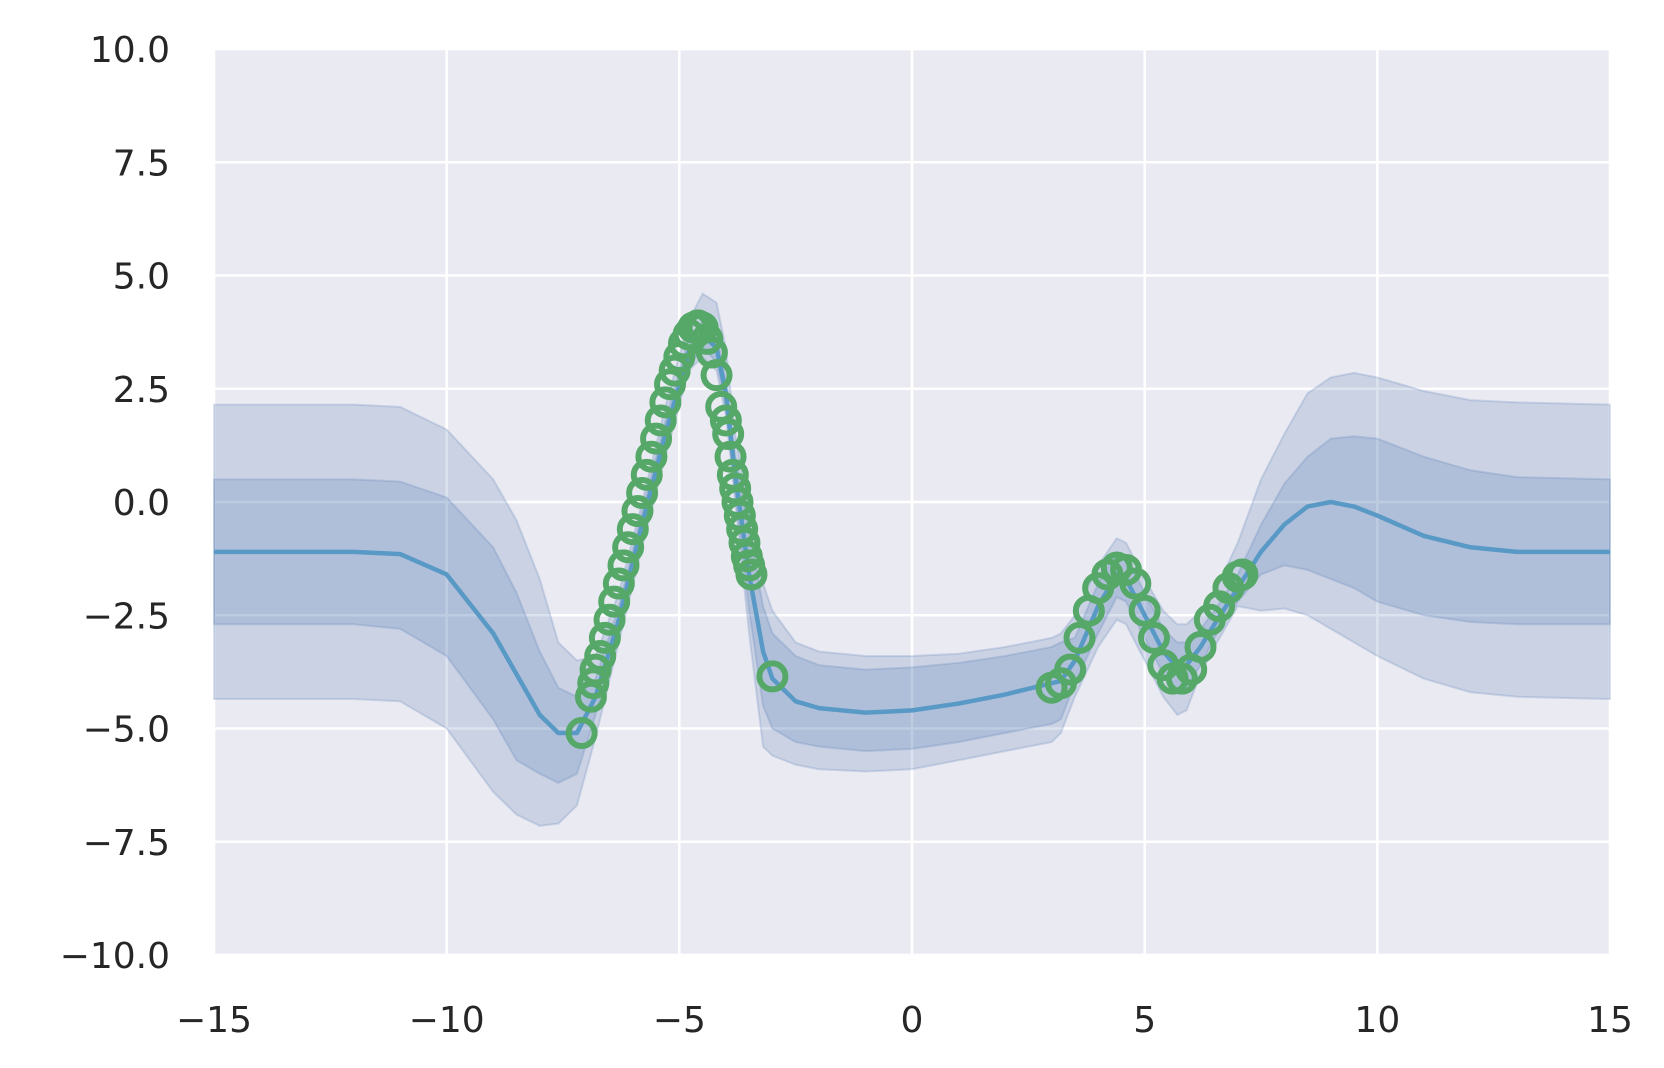 The width and height of the screenshot is (1664, 1068). I want to click on y-axis-ticks: 10.0 7.5 5.0 2.5 0.0 −2.5 −5.0 −7.5 −10.0, so click(115, 503).